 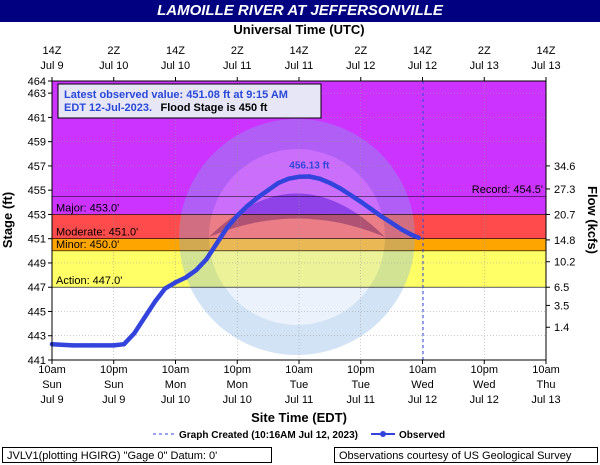 What do you see at coordinates (564, 241) in the screenshot?
I see `y2-tick-label: 14.8` at bounding box center [564, 241].